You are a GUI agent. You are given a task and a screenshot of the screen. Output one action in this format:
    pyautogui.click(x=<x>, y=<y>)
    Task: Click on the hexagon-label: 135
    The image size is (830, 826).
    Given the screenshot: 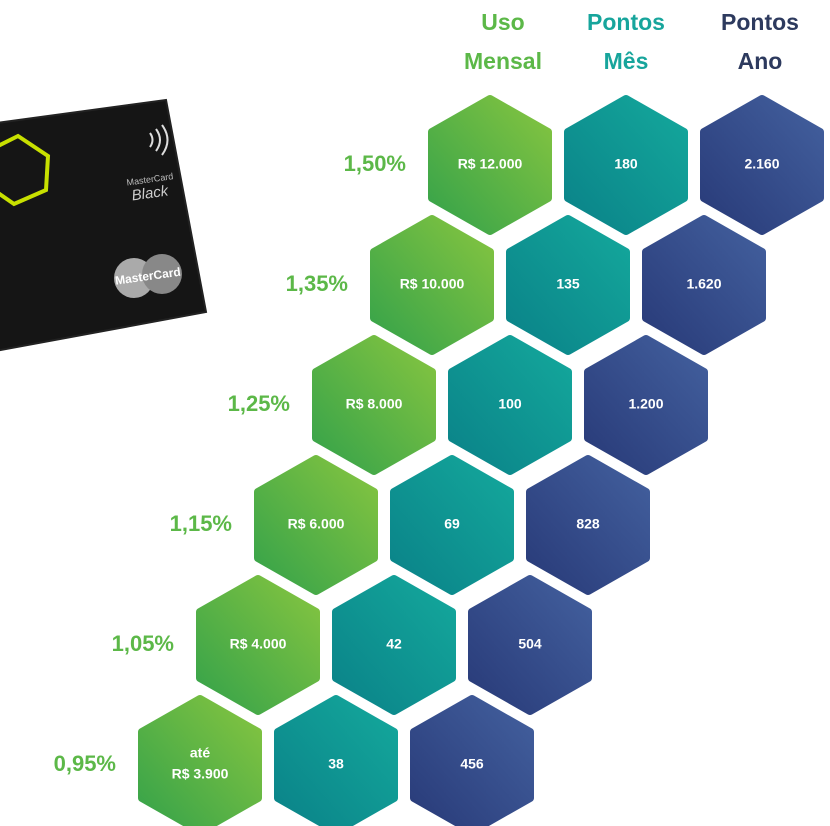 What is the action you would take?
    pyautogui.click(x=568, y=284)
    